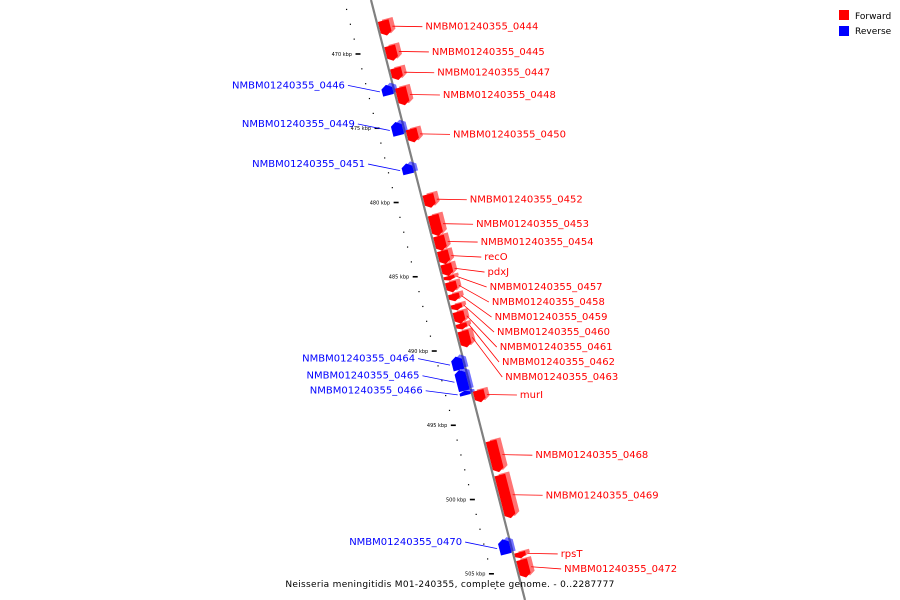 This screenshot has height=600, width=900. What do you see at coordinates (526, 200) in the screenshot?
I see `gene-label: NMBM01240355_0452` at bounding box center [526, 200].